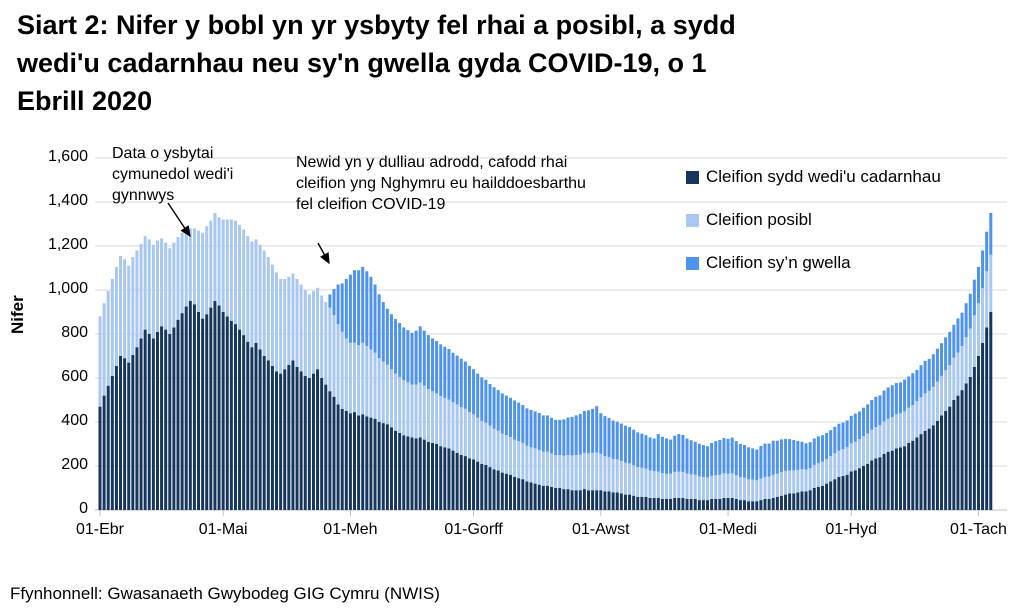  Describe the element at coordinates (85, 101) in the screenshot. I see `chart-title-line-3: Ebrill 2020` at that location.